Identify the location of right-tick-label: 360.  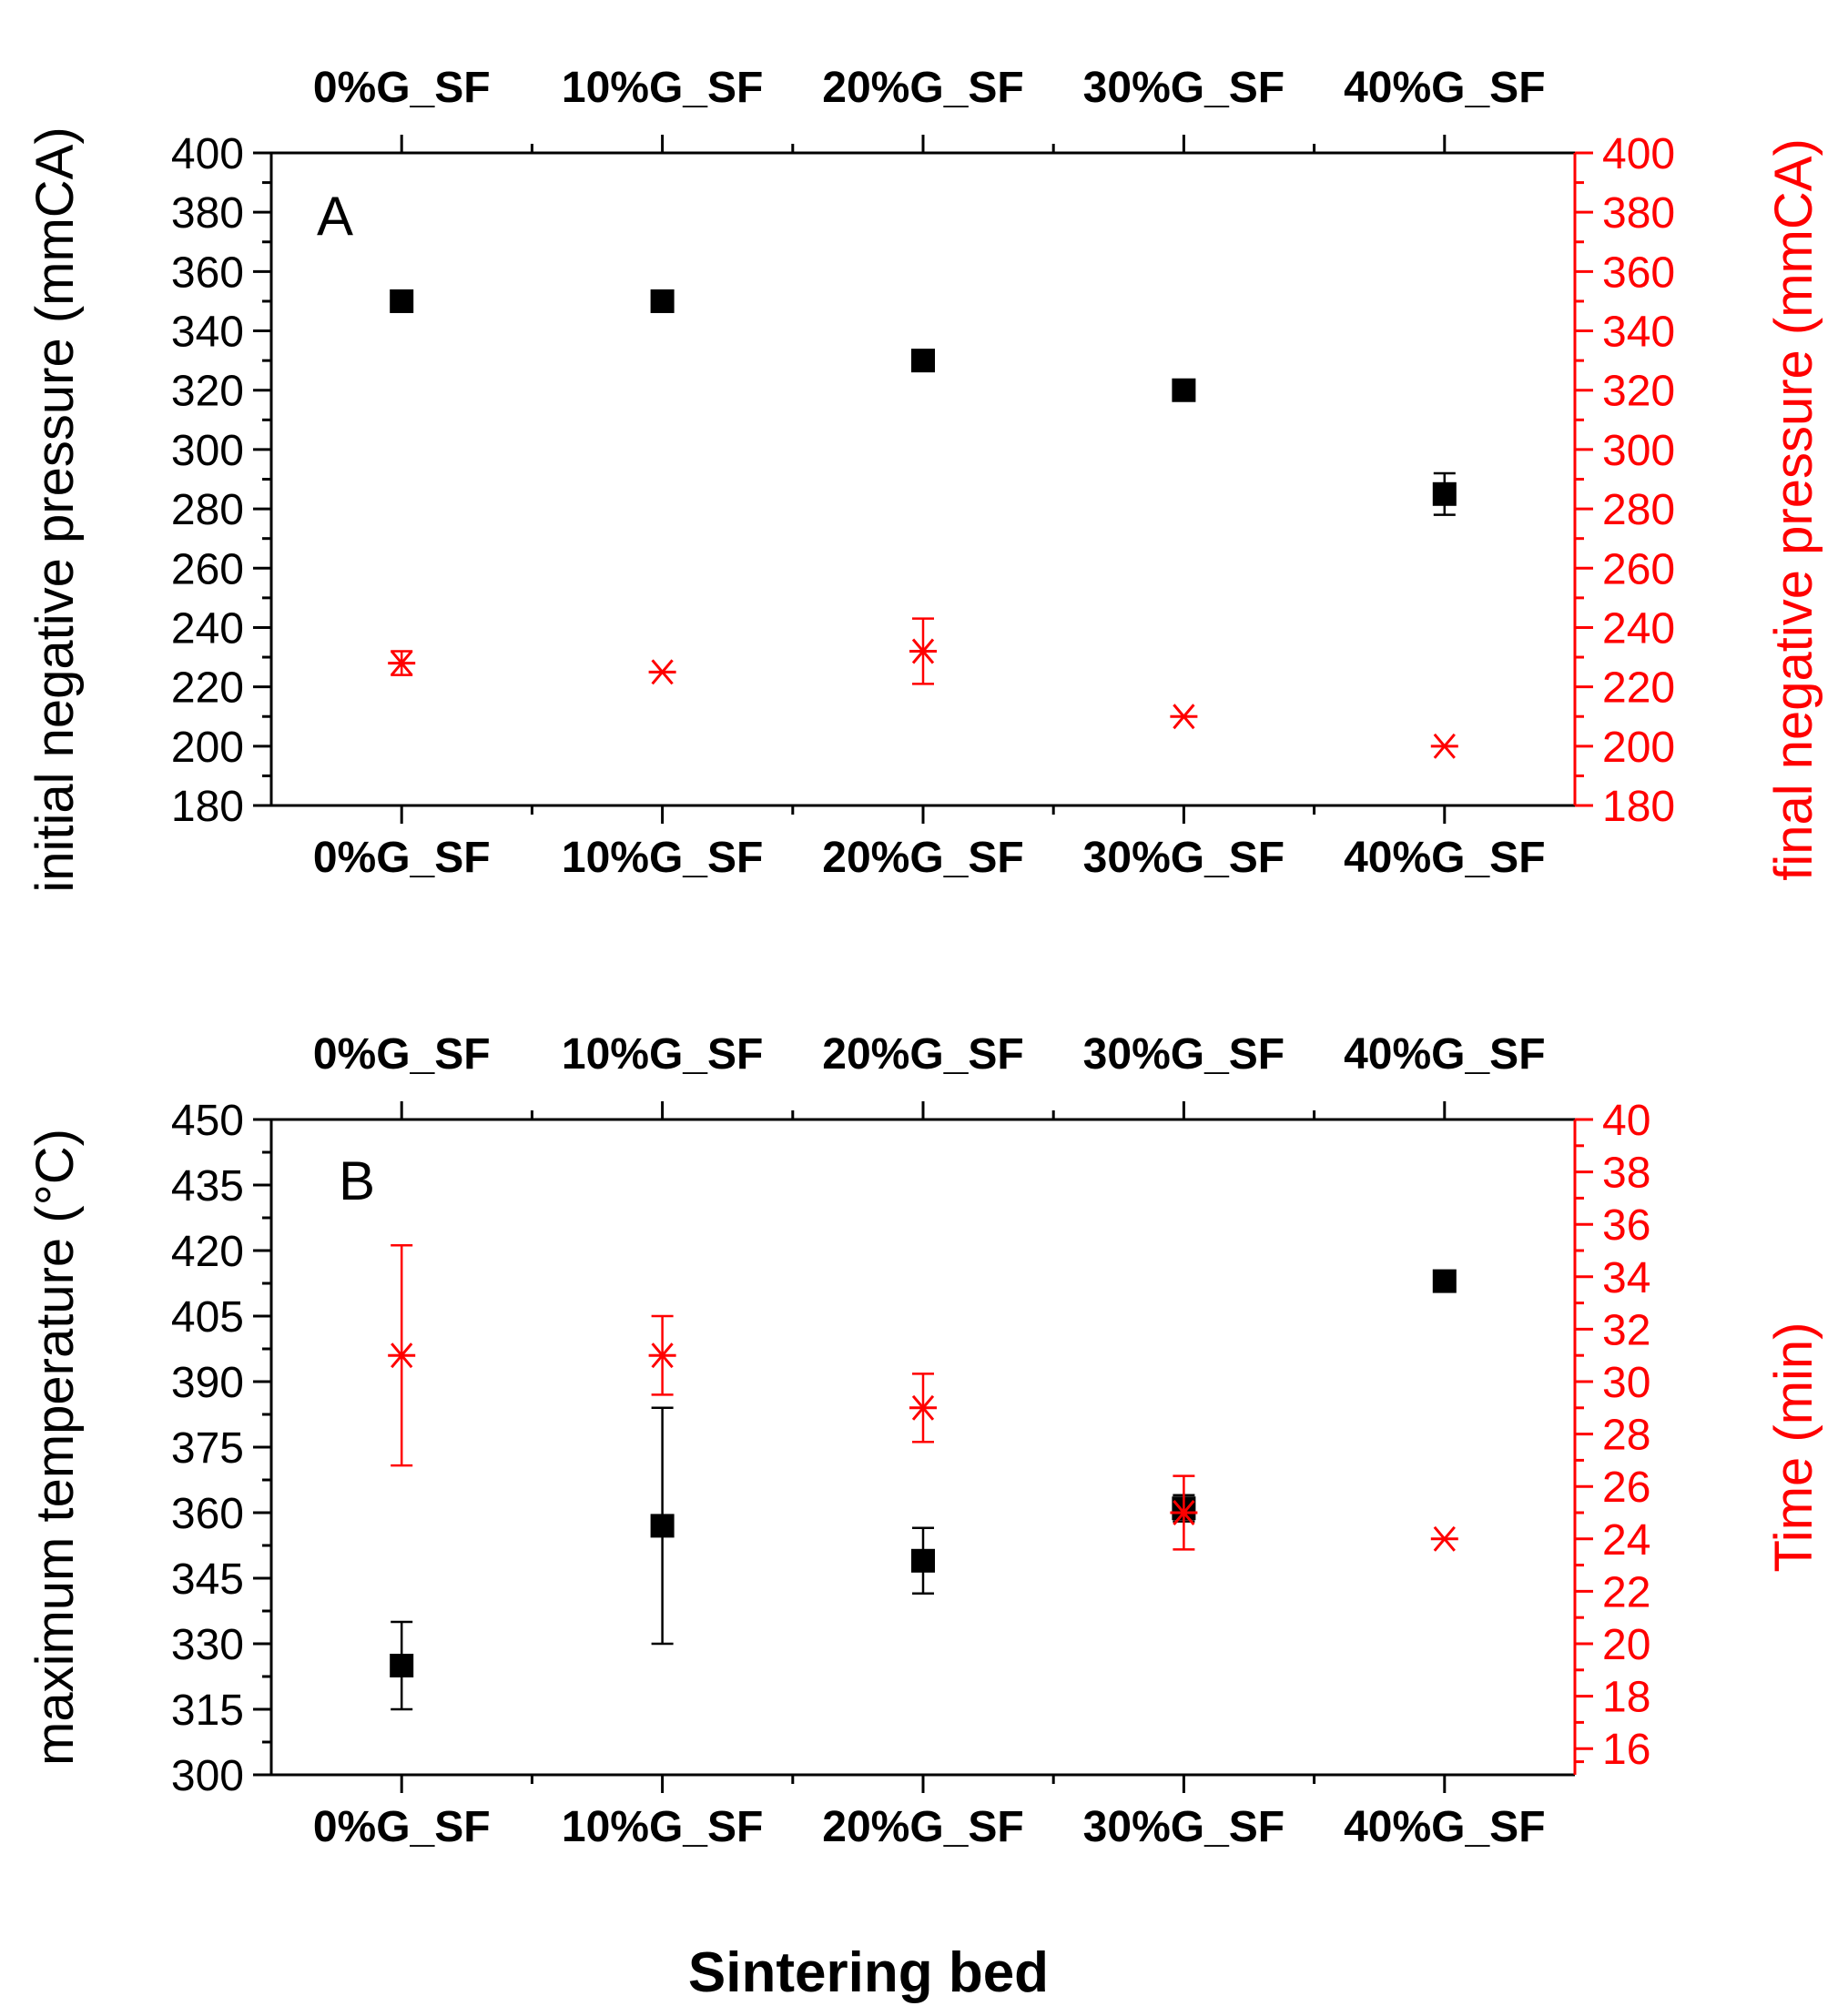
(1638, 272).